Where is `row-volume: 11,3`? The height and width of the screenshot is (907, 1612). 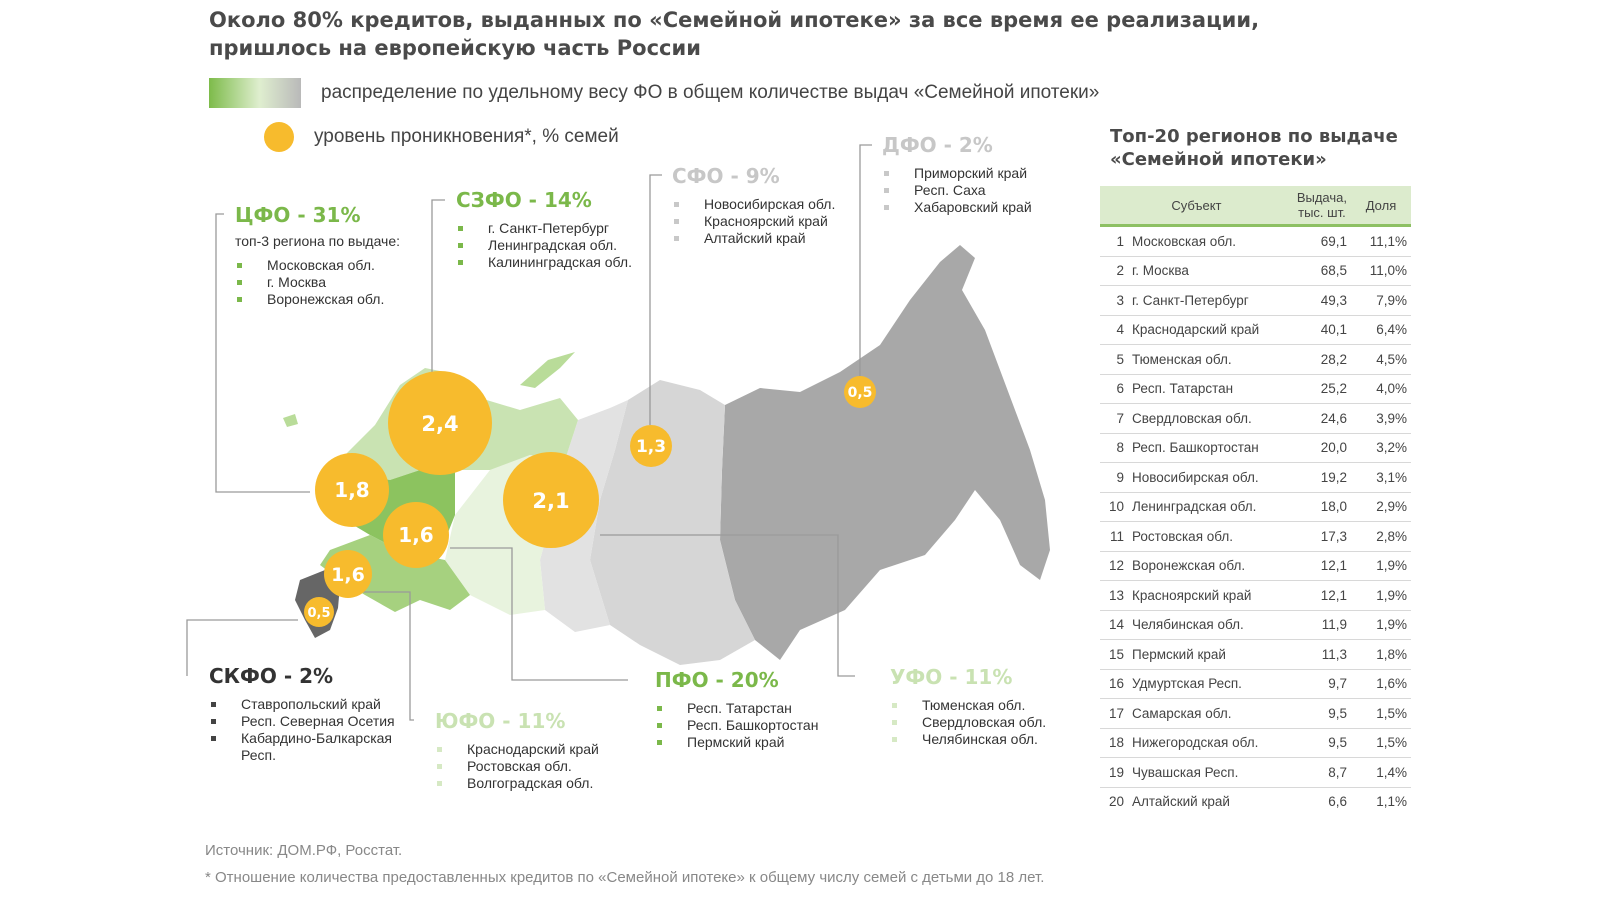 row-volume: 11,3 is located at coordinates (1321, 654).